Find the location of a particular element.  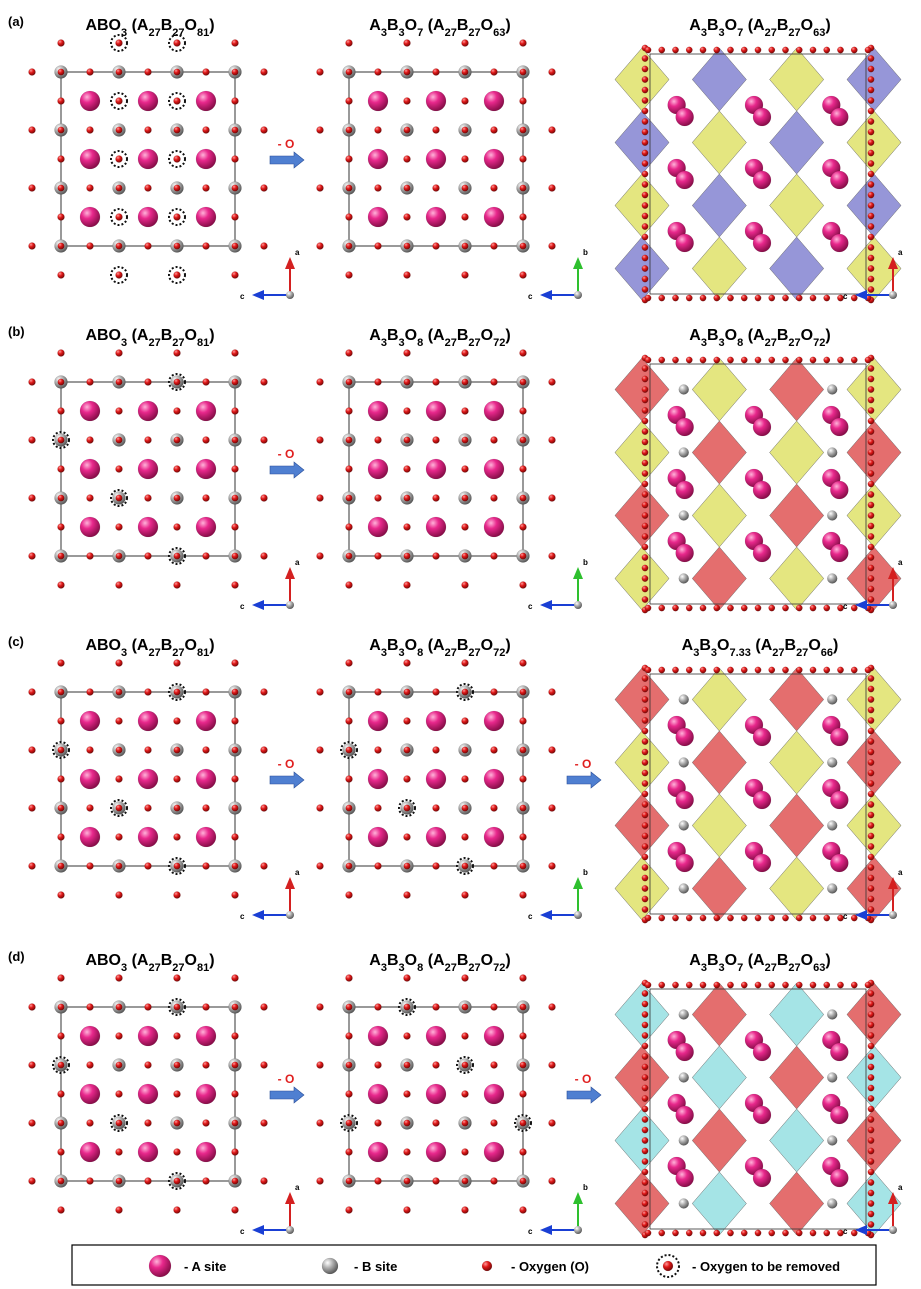

structure-formula: ABO3 (A27B27O81) is located at coordinates (149, 648).